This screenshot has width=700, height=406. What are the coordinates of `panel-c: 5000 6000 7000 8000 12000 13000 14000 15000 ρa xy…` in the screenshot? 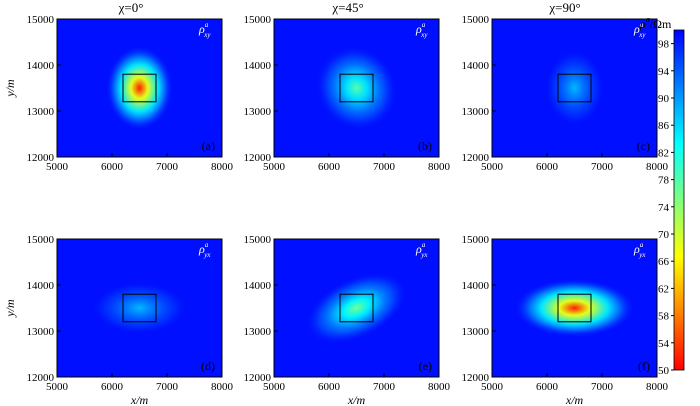 It's located at (565, 93).